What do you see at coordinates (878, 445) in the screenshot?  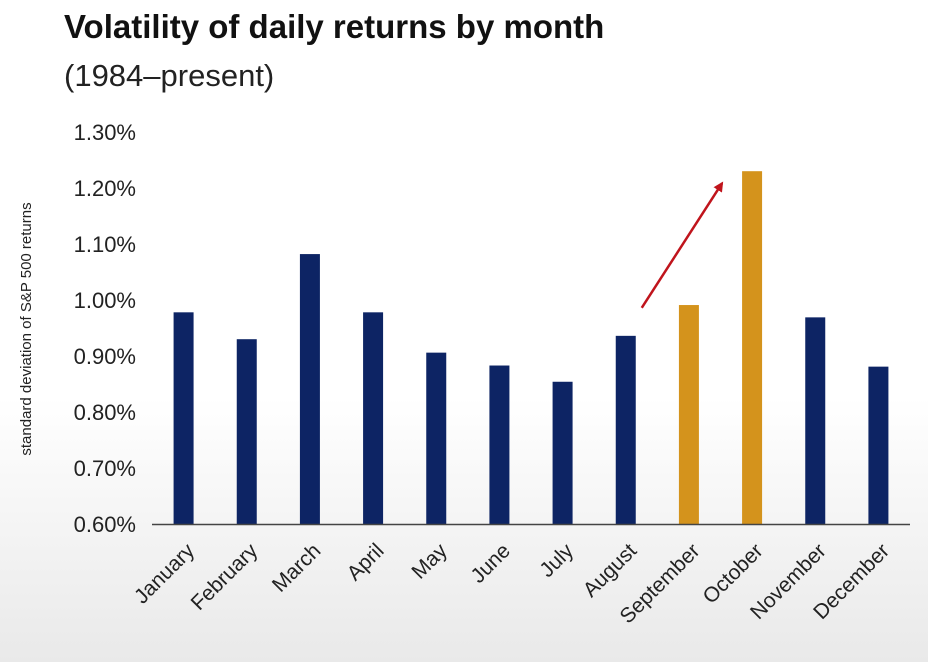 I see `bar-december` at bounding box center [878, 445].